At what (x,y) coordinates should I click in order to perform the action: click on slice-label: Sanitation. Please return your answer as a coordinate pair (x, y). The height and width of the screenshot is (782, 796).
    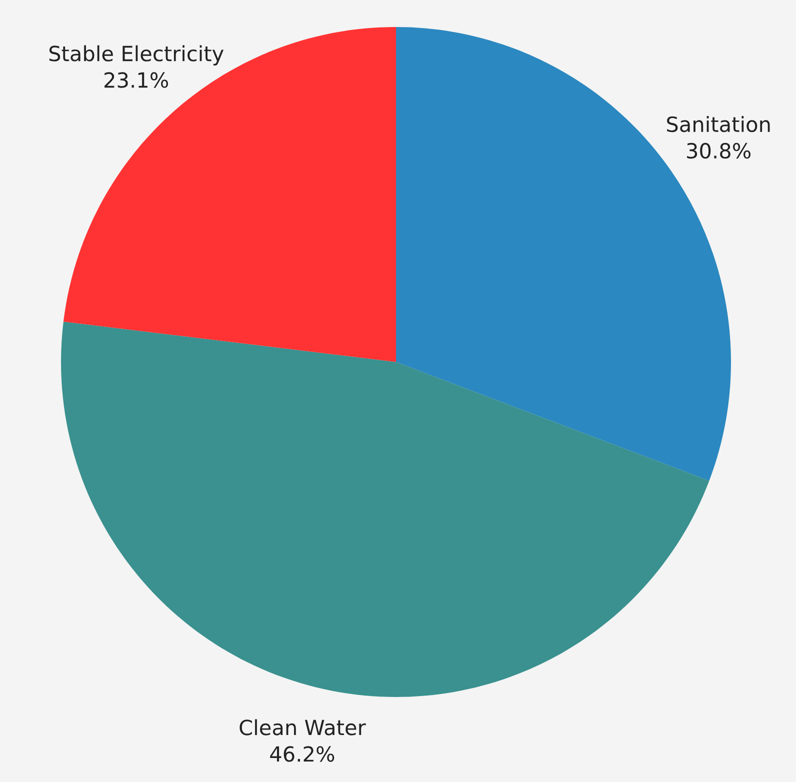
    Looking at the image, I should click on (718, 124).